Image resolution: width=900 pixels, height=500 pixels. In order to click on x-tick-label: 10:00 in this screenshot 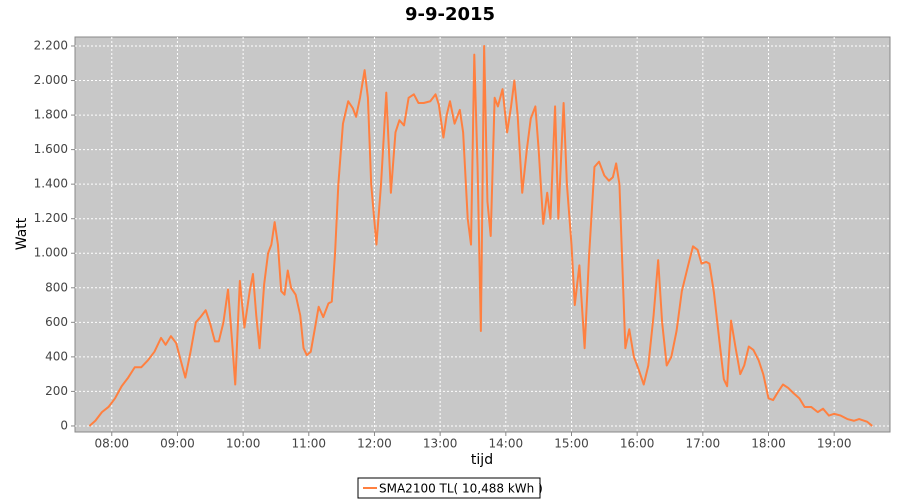, I will do `click(243, 444)`.